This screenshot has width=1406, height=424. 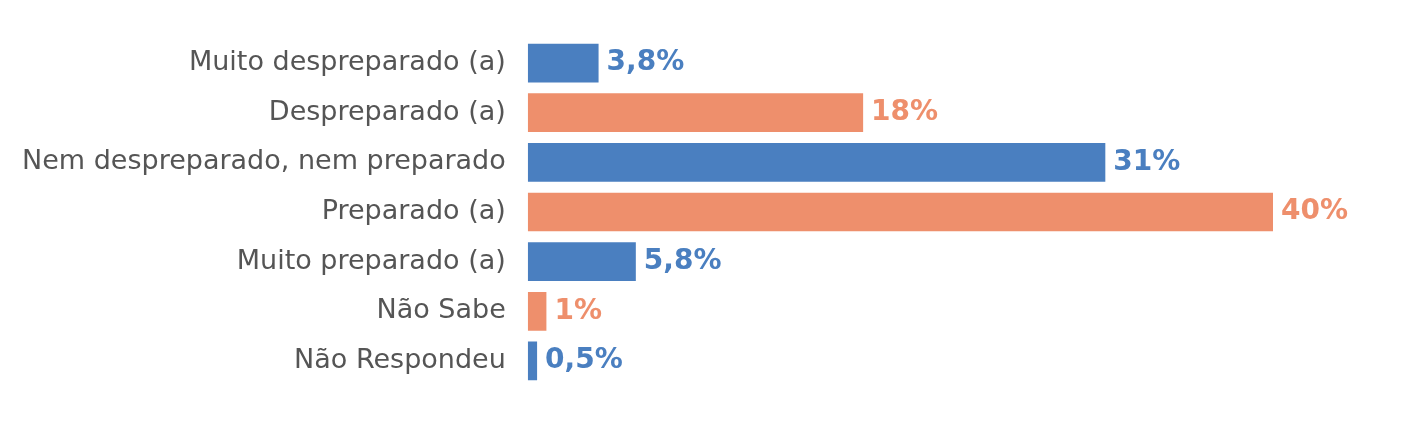 I want to click on data-label: 3,8%, so click(x=645, y=61).